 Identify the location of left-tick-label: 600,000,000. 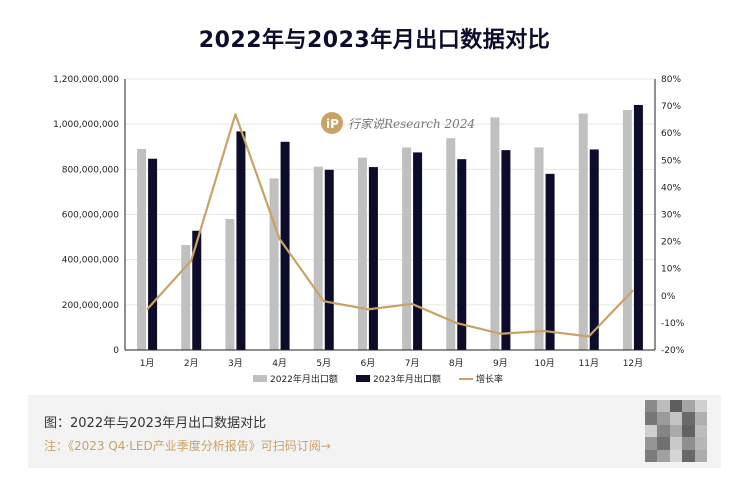
(91, 216).